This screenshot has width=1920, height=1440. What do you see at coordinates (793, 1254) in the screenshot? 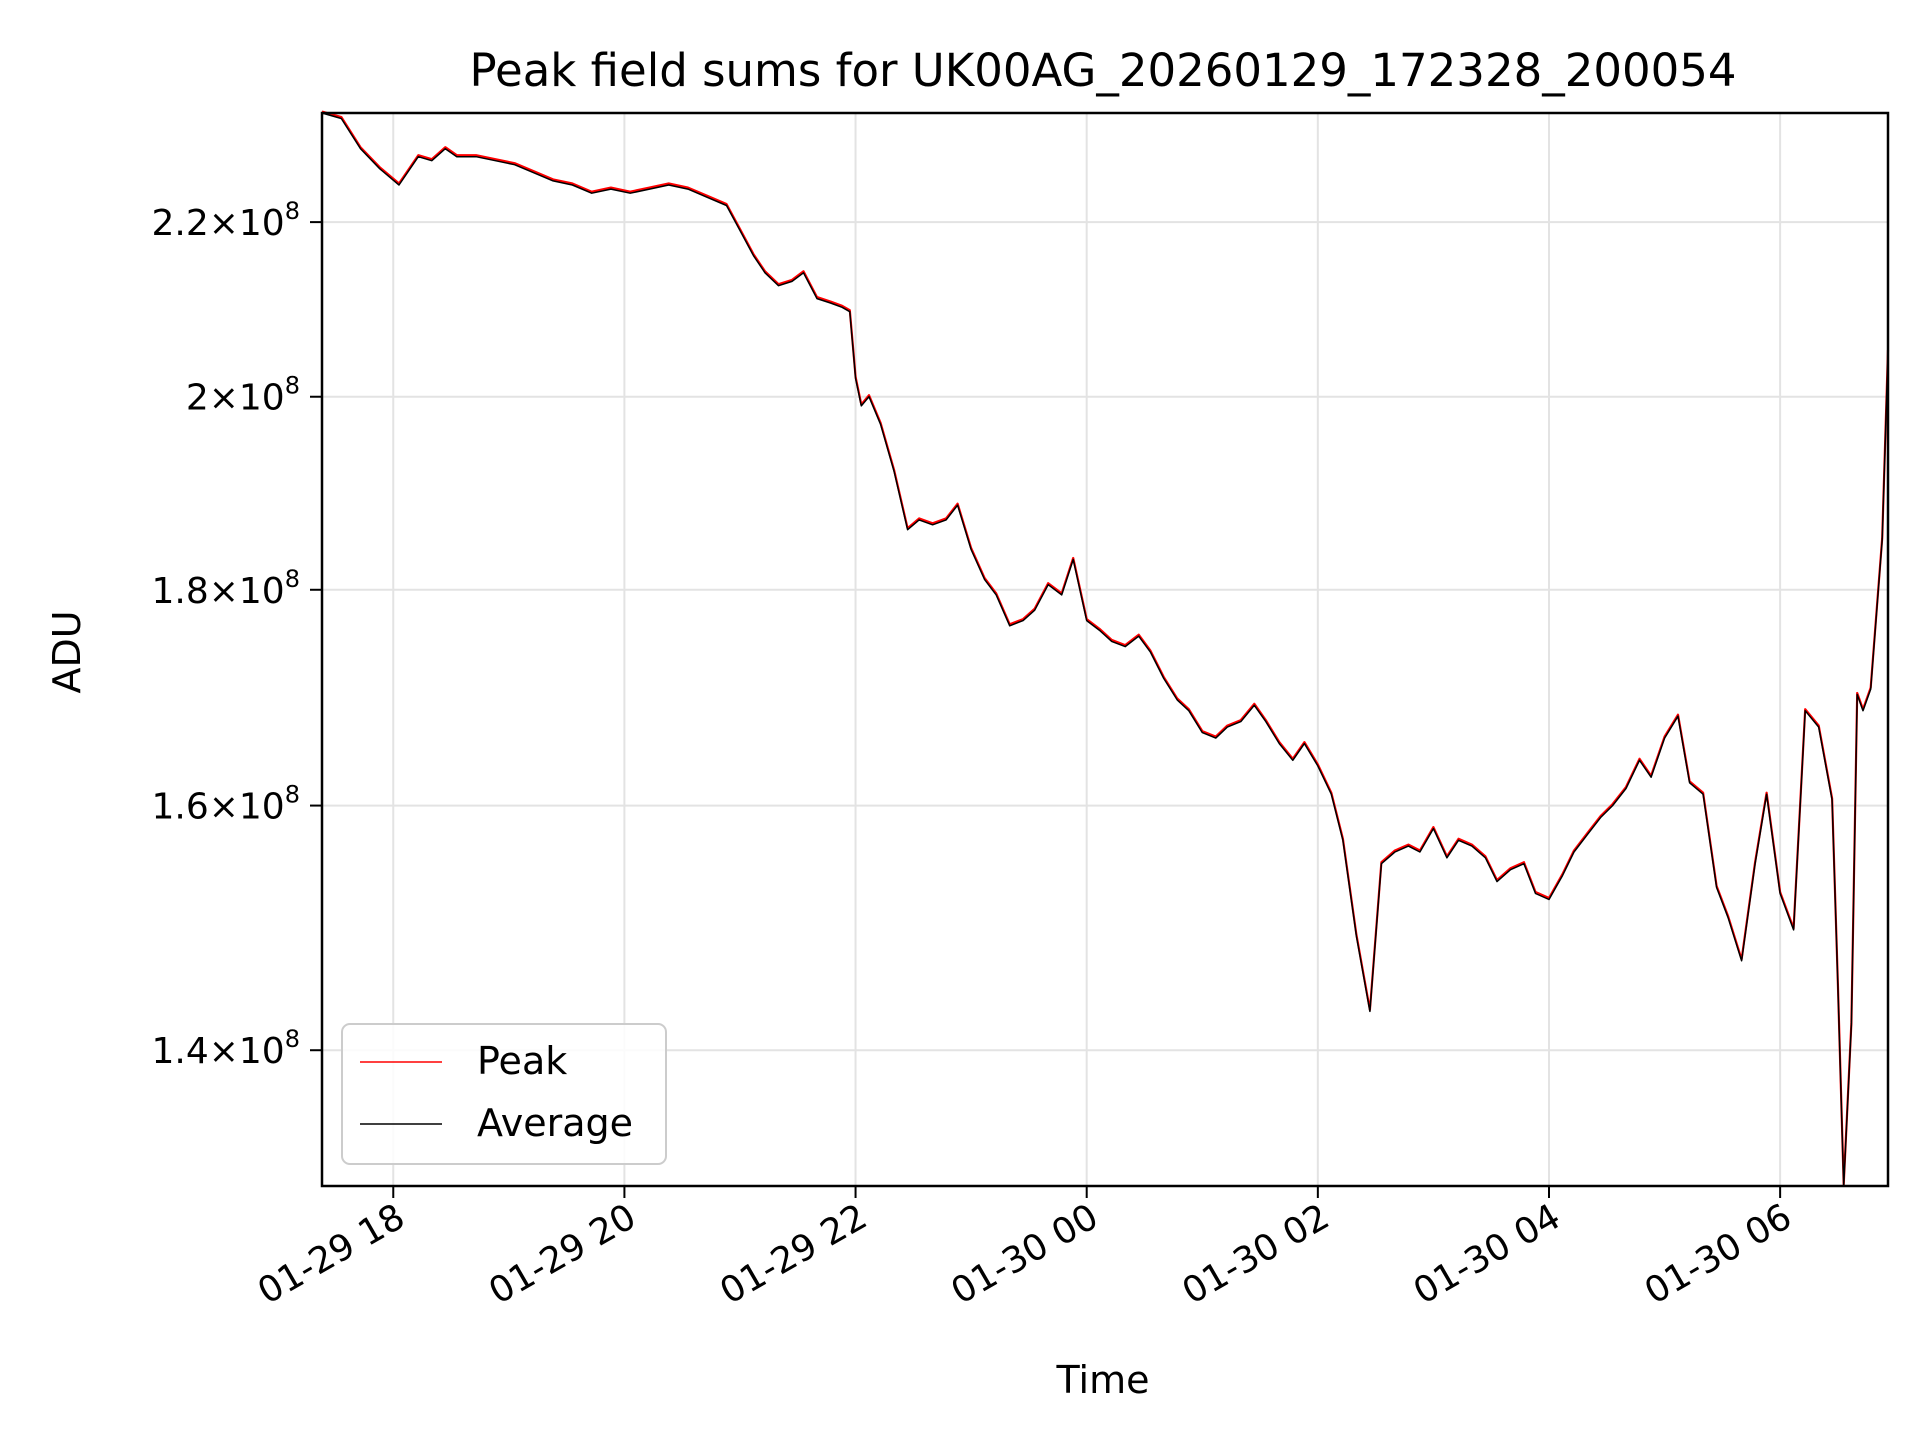
I see `x-tick-label: 01-29 22` at bounding box center [793, 1254].